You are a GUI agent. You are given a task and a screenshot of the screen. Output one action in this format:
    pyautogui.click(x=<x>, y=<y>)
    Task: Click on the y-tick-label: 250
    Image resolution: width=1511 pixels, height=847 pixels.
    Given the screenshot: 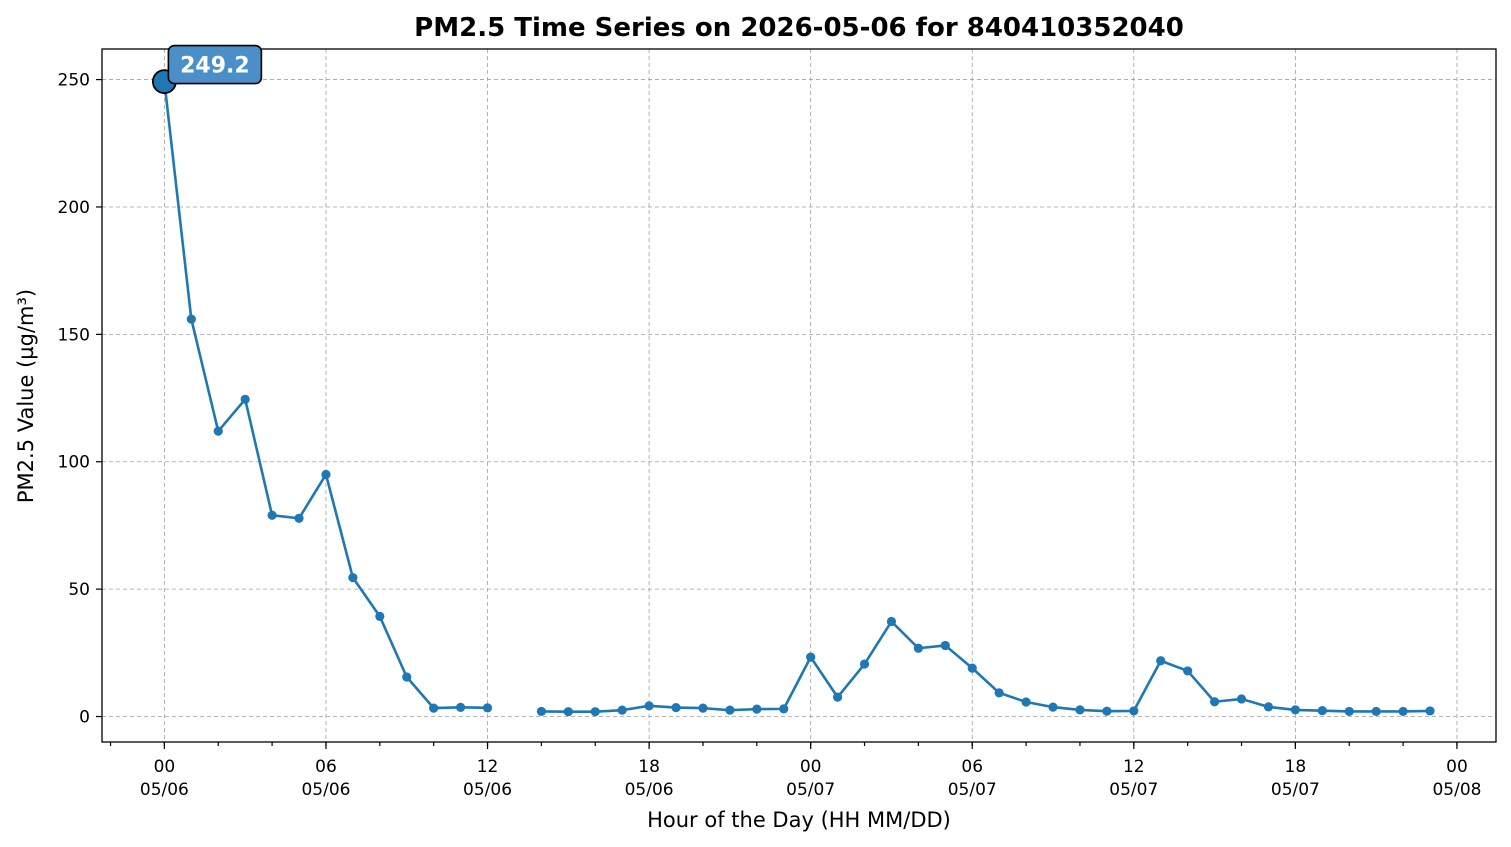 What is the action you would take?
    pyautogui.click(x=74, y=81)
    